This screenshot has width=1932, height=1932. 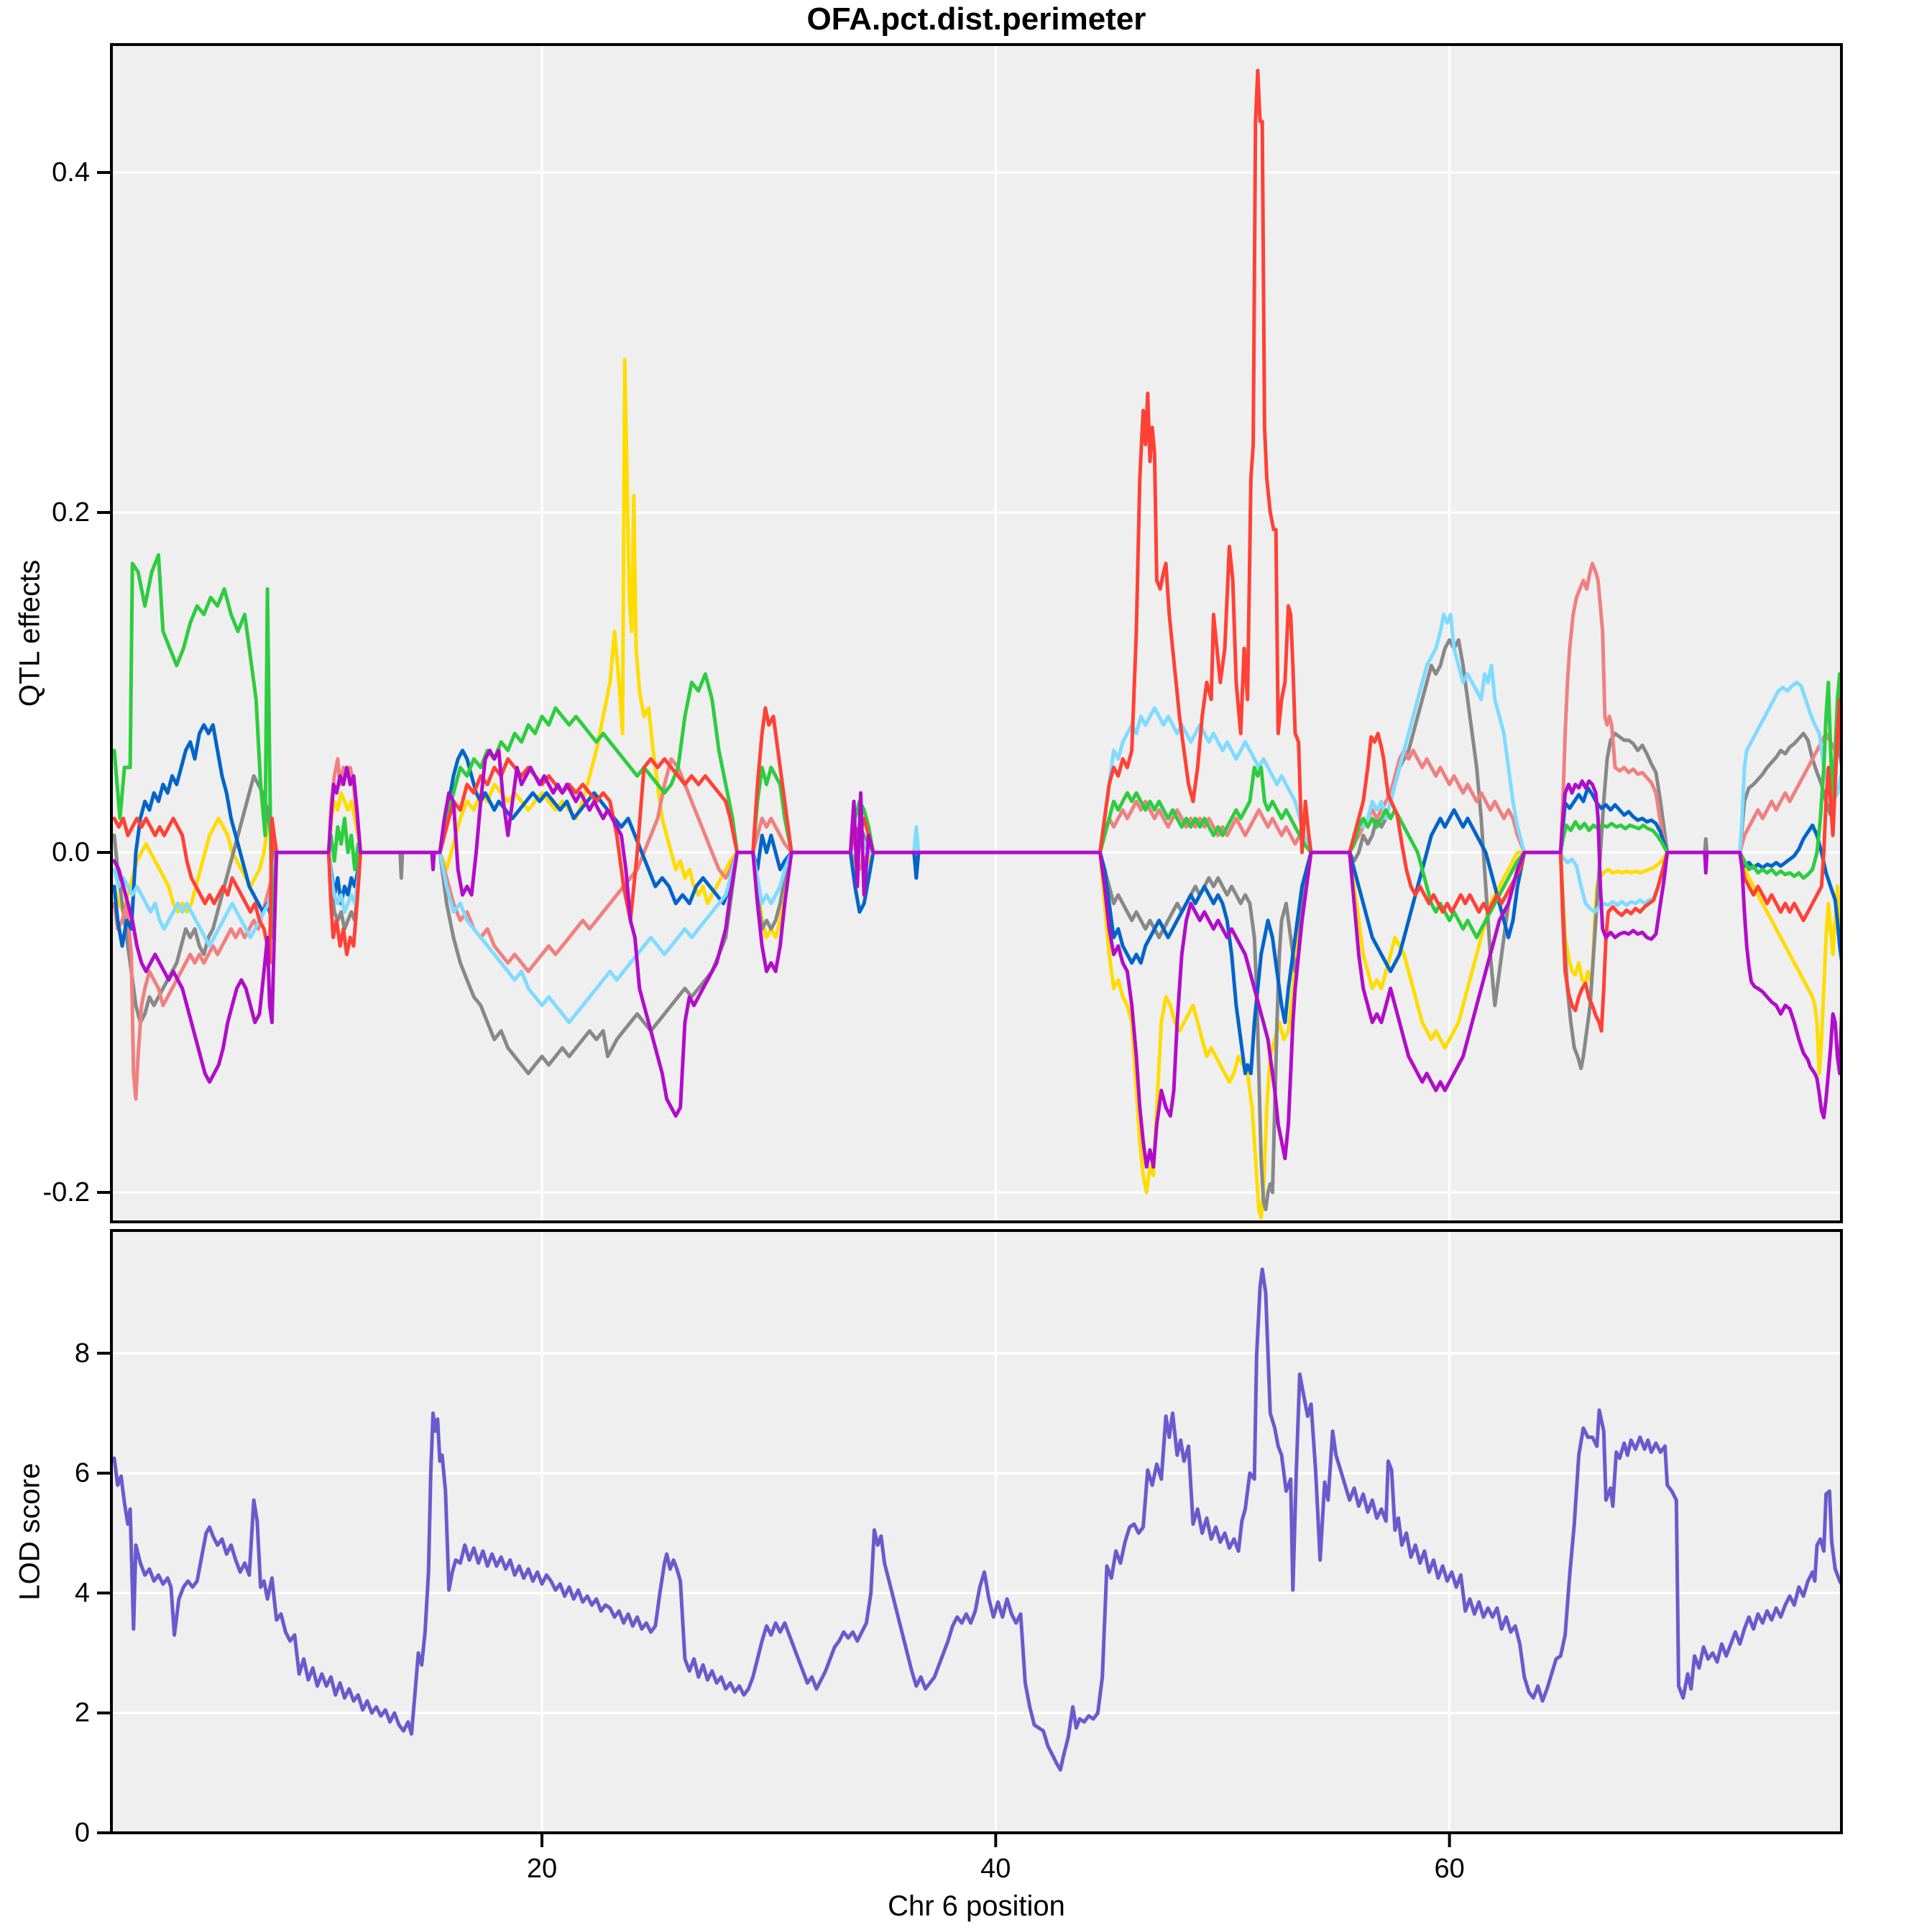 I want to click on y-tick-label: 4, so click(x=82, y=1593).